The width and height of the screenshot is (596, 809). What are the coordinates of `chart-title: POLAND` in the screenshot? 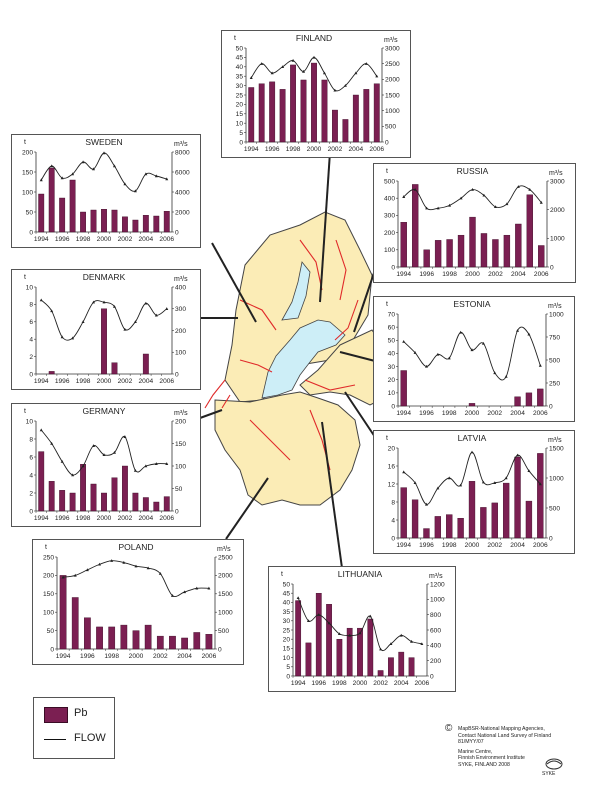 It's located at (136, 547).